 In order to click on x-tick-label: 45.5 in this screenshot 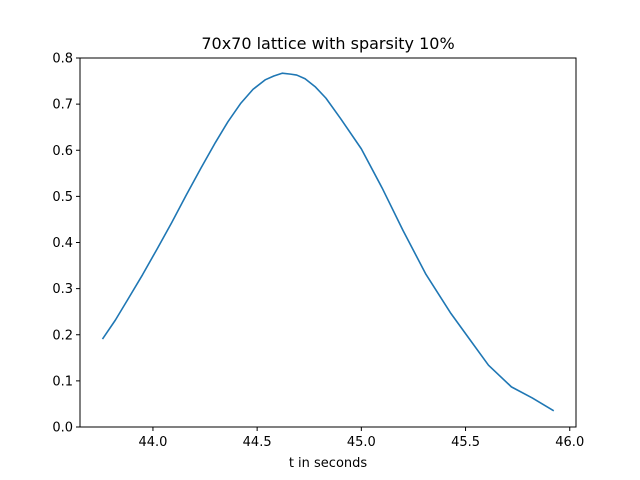, I will do `click(465, 442)`.